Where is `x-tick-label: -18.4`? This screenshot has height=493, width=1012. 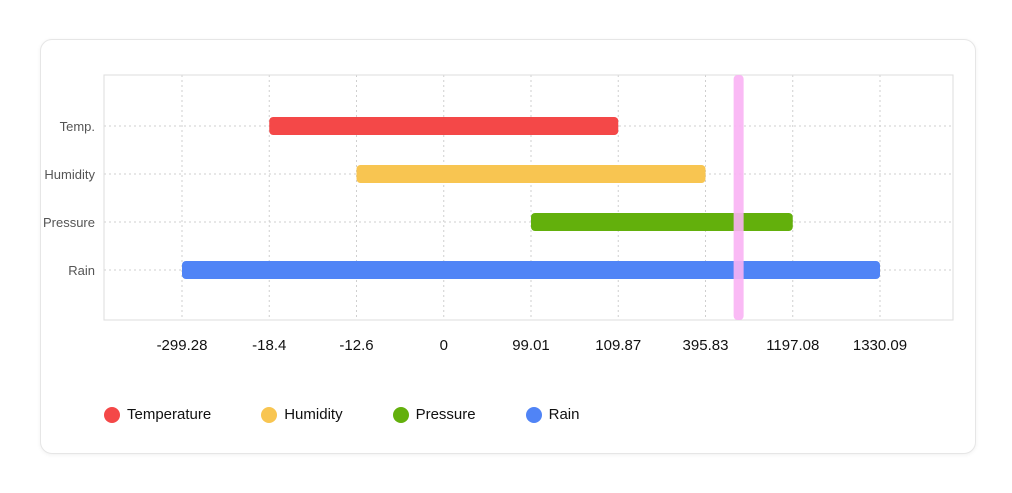 x-tick-label: -18.4 is located at coordinates (269, 345).